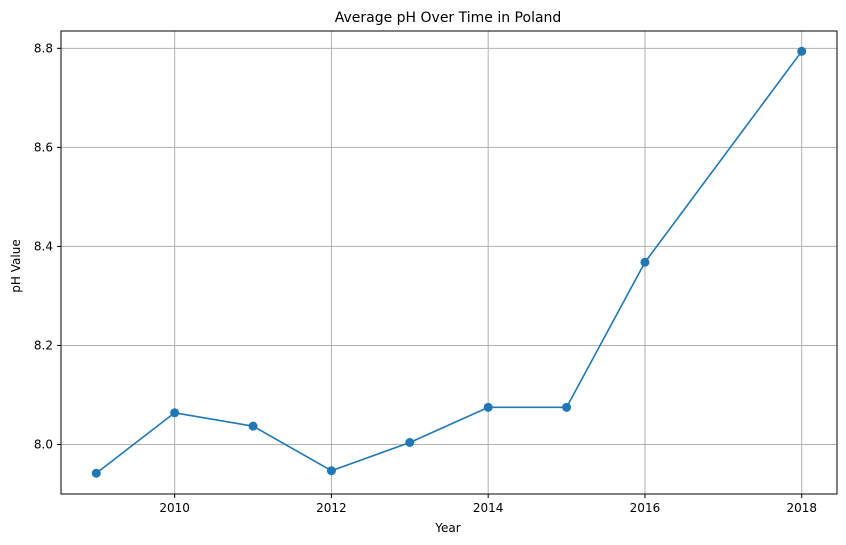 The width and height of the screenshot is (846, 545). What do you see at coordinates (43, 246) in the screenshot?
I see `y-tick-label: 8.4` at bounding box center [43, 246].